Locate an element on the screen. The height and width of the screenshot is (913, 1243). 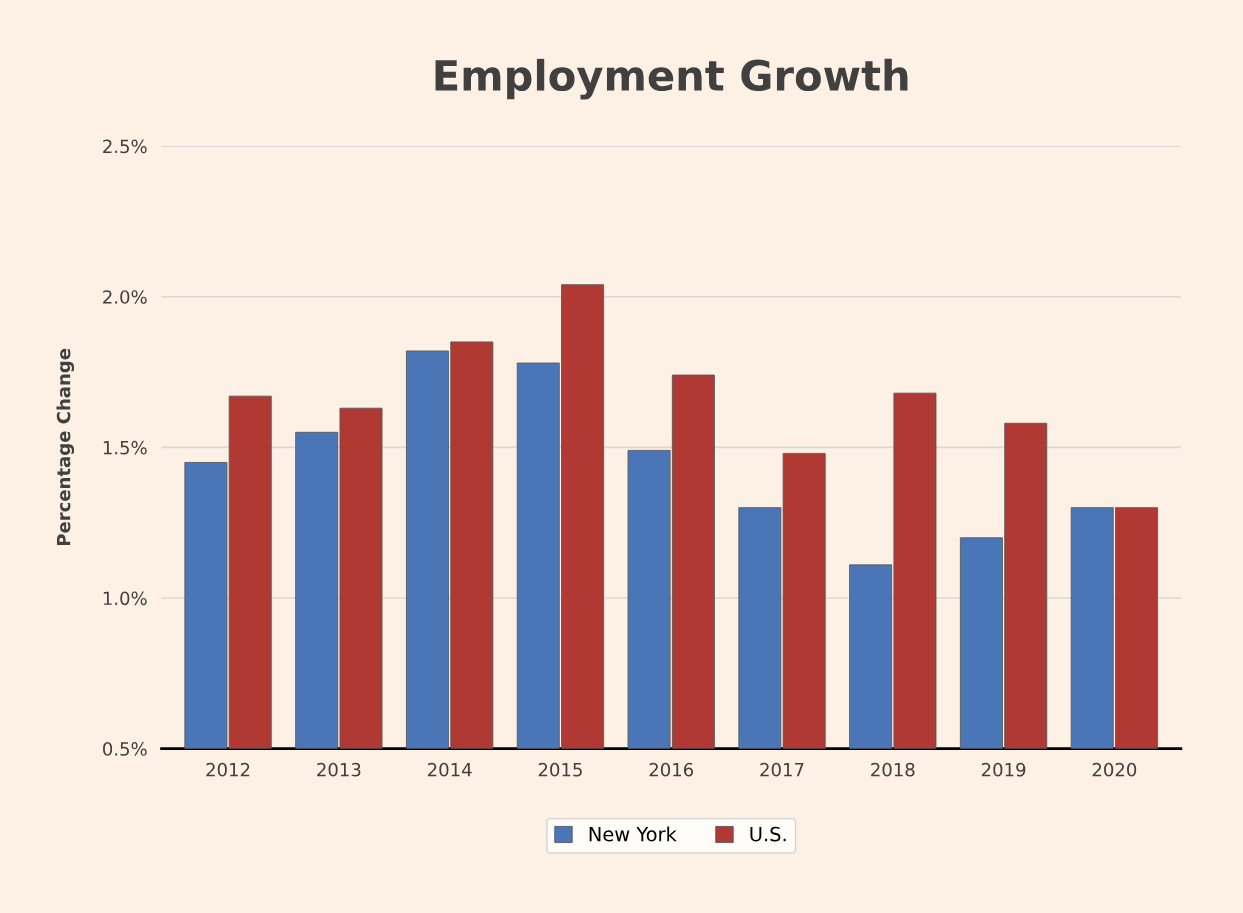
x-tick-label: 2015 is located at coordinates (560, 769).